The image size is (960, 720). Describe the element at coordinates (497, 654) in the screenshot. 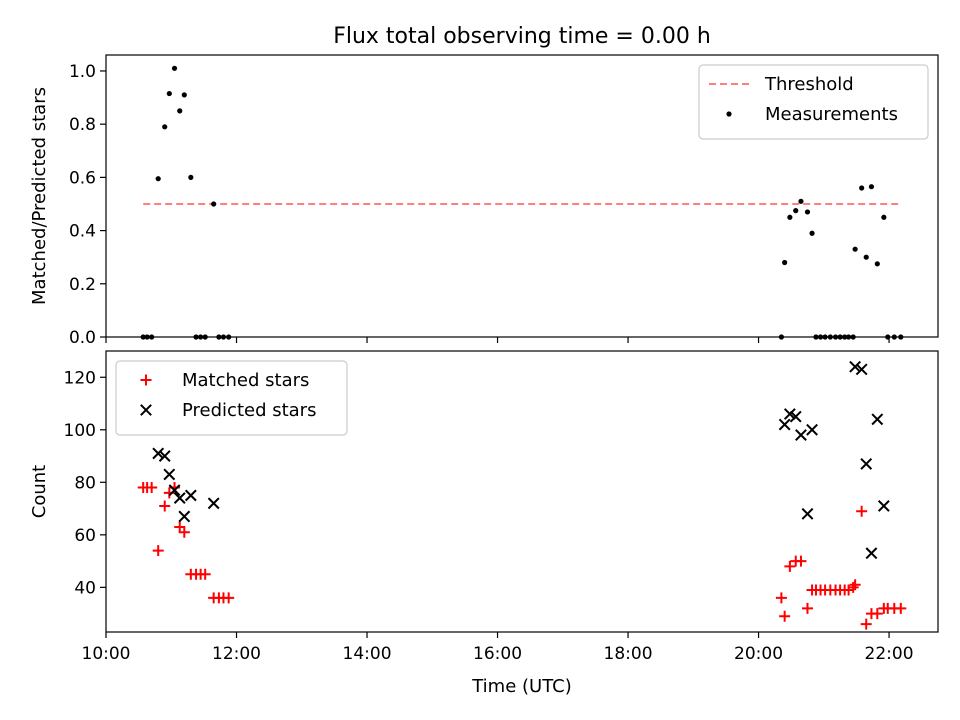

I see `x-tick-label: 16:00` at that location.